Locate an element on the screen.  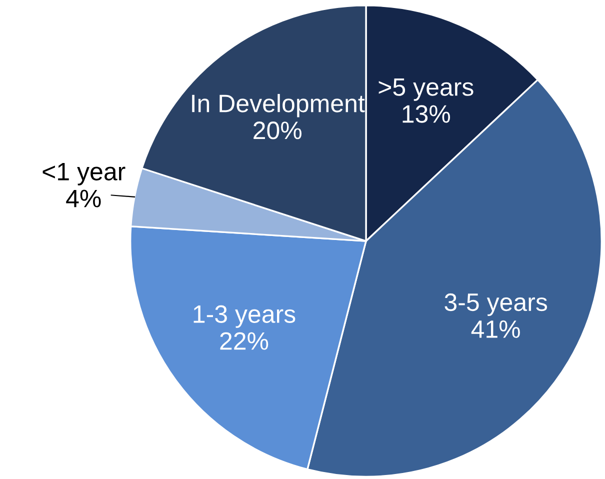
data-label: 4% is located at coordinates (83, 199).